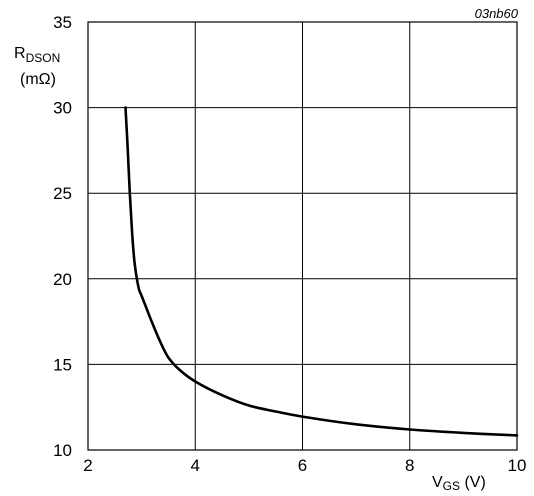  What do you see at coordinates (62, 450) in the screenshot?
I see `y-tick-label: 10` at bounding box center [62, 450].